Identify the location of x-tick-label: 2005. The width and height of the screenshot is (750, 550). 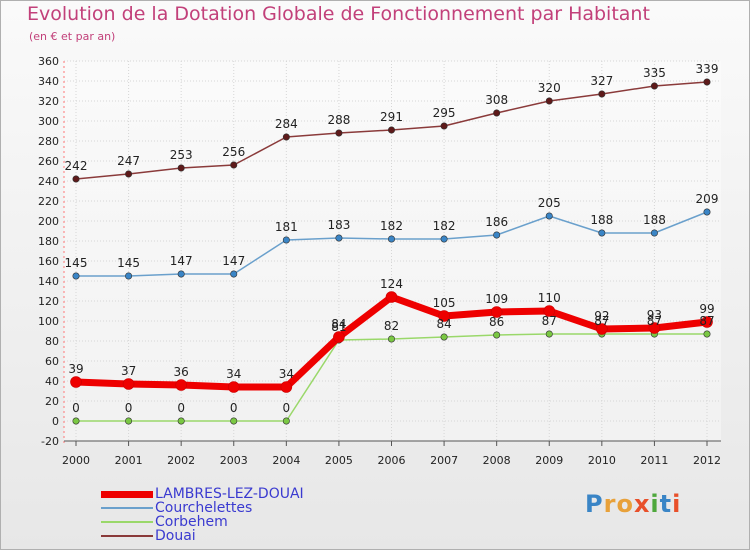
(339, 460).